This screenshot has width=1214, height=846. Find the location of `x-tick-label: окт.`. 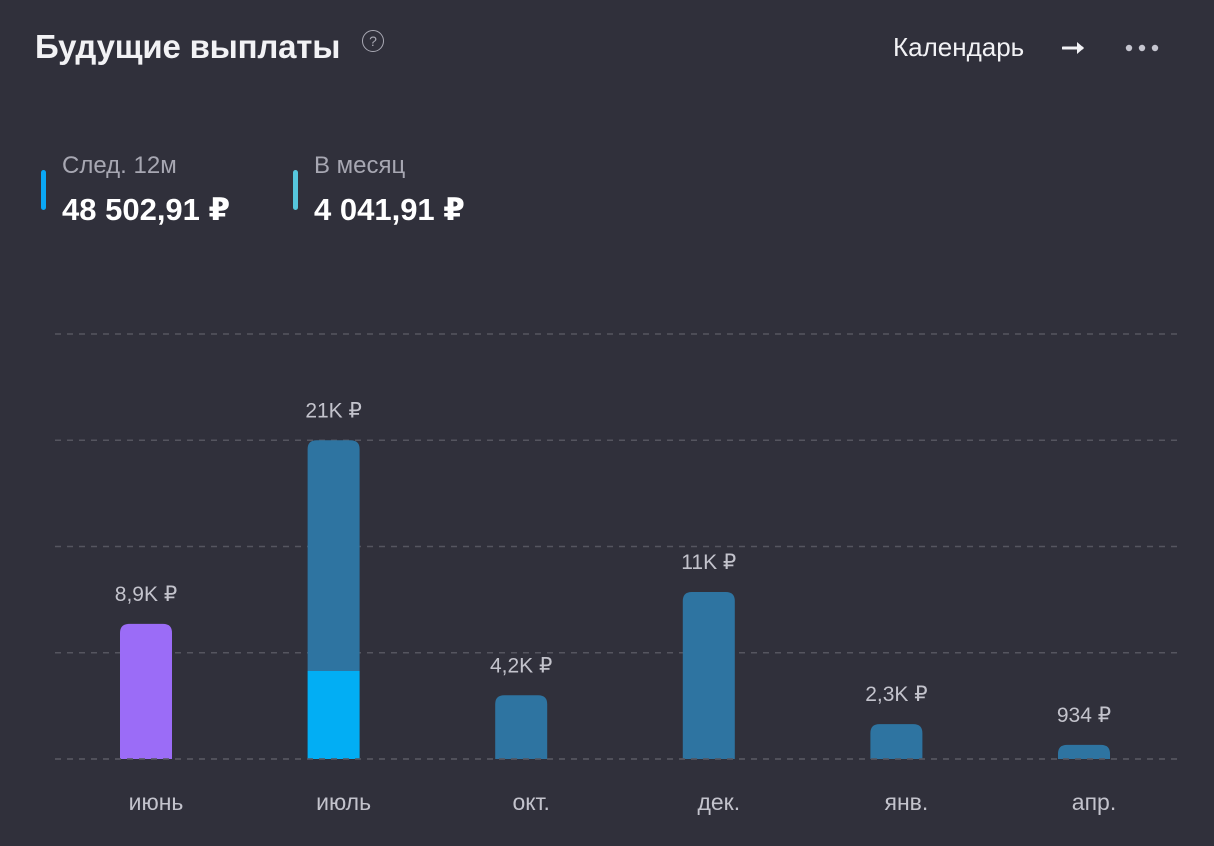

x-tick-label: окт. is located at coordinates (531, 802).